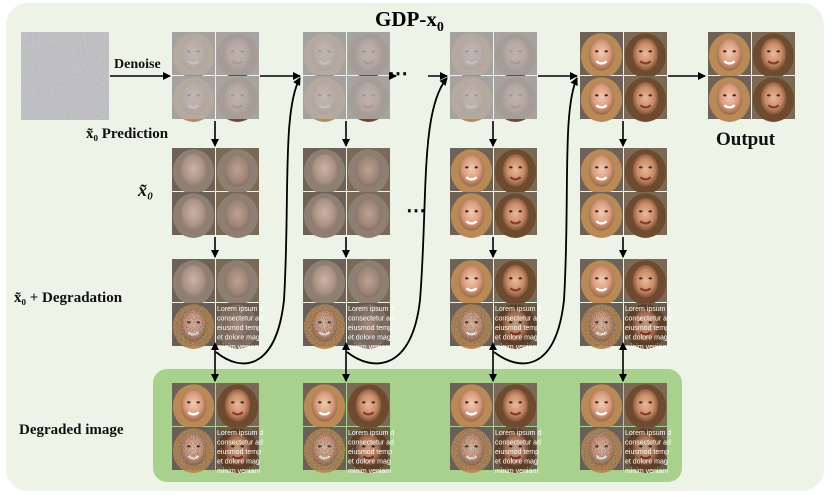  What do you see at coordinates (65, 76) in the screenshot?
I see `noise-input-texture` at bounding box center [65, 76].